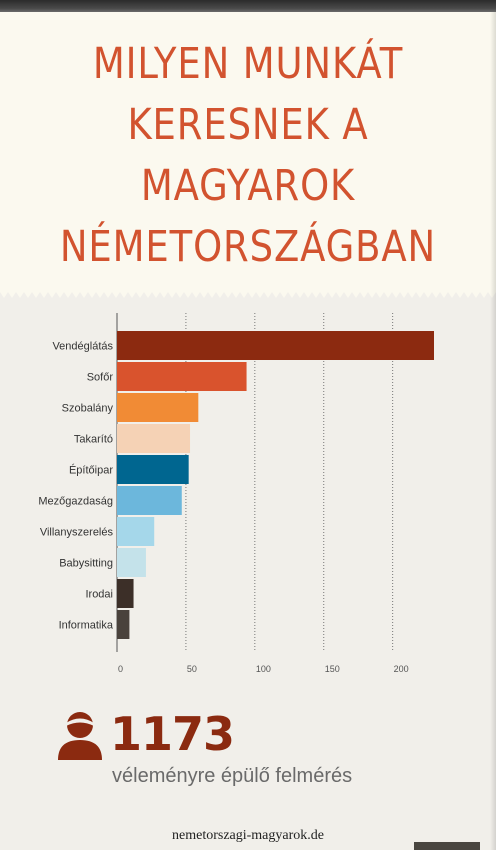  What do you see at coordinates (256, 756) in the screenshot?
I see `survey-stats: 1173 véleményre épülő felmérés` at bounding box center [256, 756].